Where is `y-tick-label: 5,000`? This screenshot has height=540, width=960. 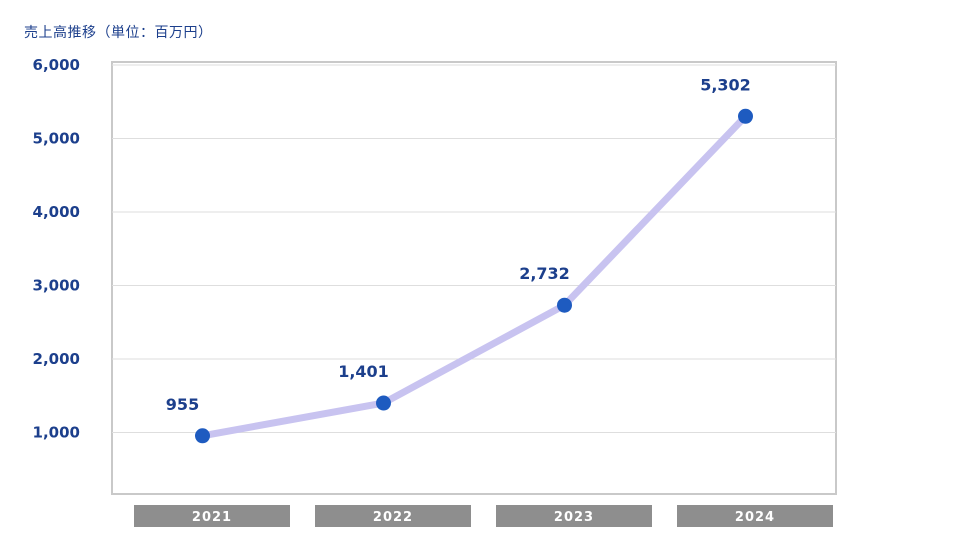 y-tick-label: 5,000 is located at coordinates (56, 139).